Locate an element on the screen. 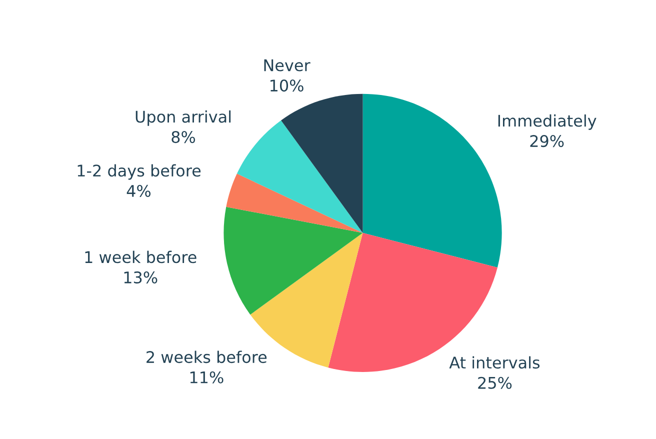 Image resolution: width=656 pixels, height=439 pixels. data-label: 4% is located at coordinates (138, 190).